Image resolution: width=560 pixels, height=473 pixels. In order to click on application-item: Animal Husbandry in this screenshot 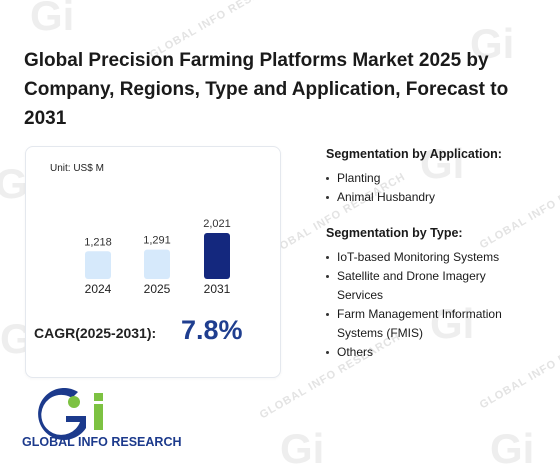, I will do `click(414, 197)`.